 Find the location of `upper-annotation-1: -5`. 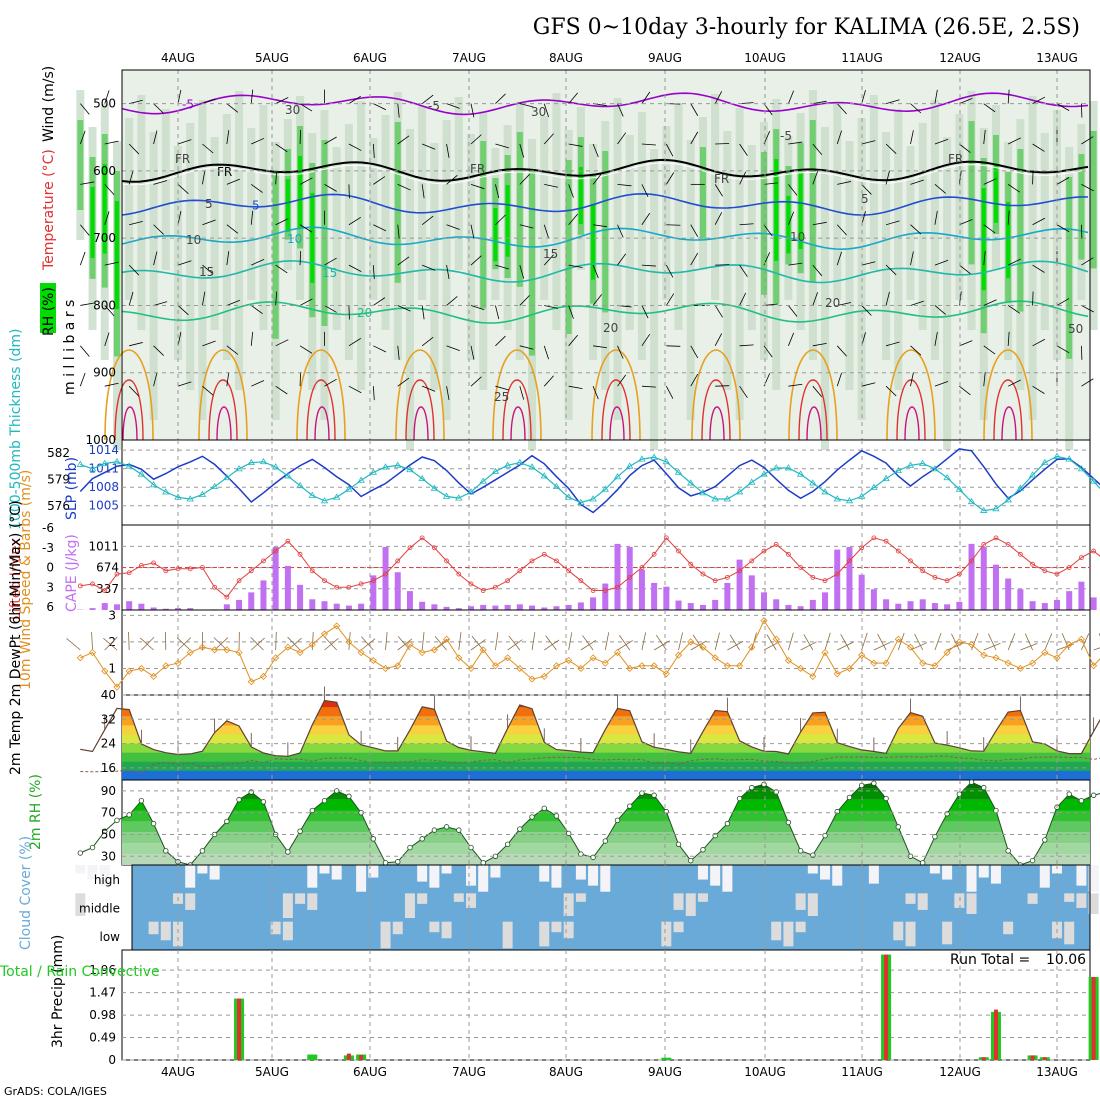

upper-annotation-1: -5 is located at coordinates (786, 136).